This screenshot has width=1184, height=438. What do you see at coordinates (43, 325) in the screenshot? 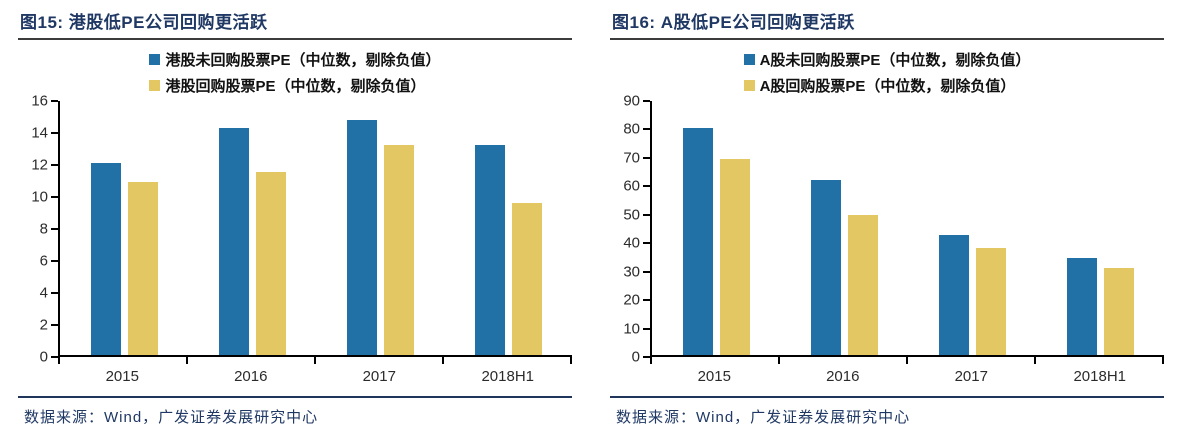
I see `y-axis-tick-label: 2` at bounding box center [43, 325].